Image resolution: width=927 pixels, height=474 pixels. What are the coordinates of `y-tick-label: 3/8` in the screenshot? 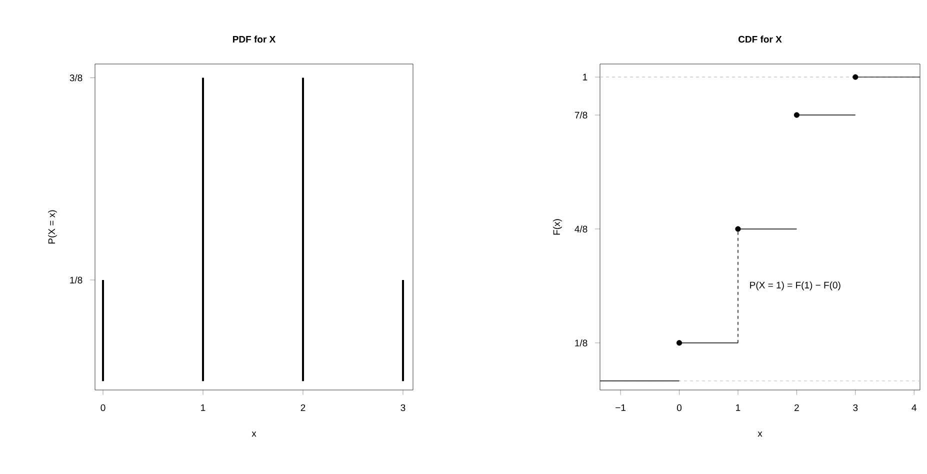 It's located at (76, 78).